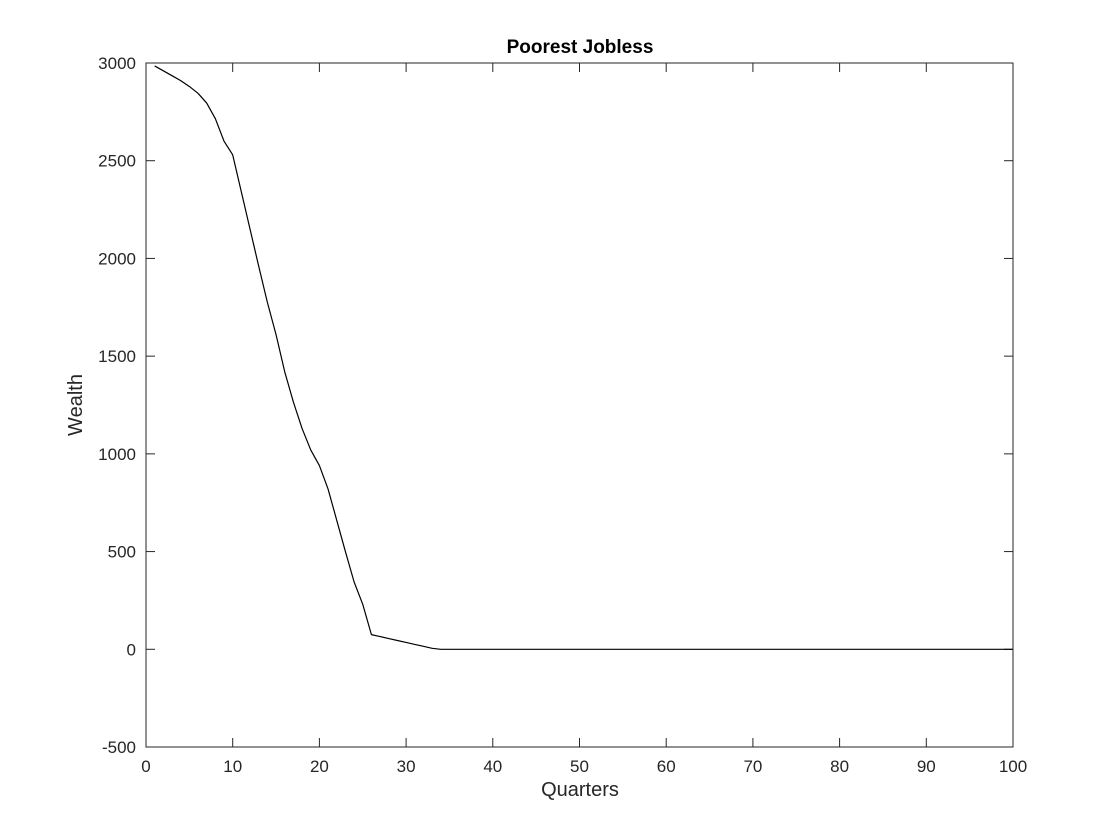  I want to click on chart-title: Poorest Jobless, so click(580, 47).